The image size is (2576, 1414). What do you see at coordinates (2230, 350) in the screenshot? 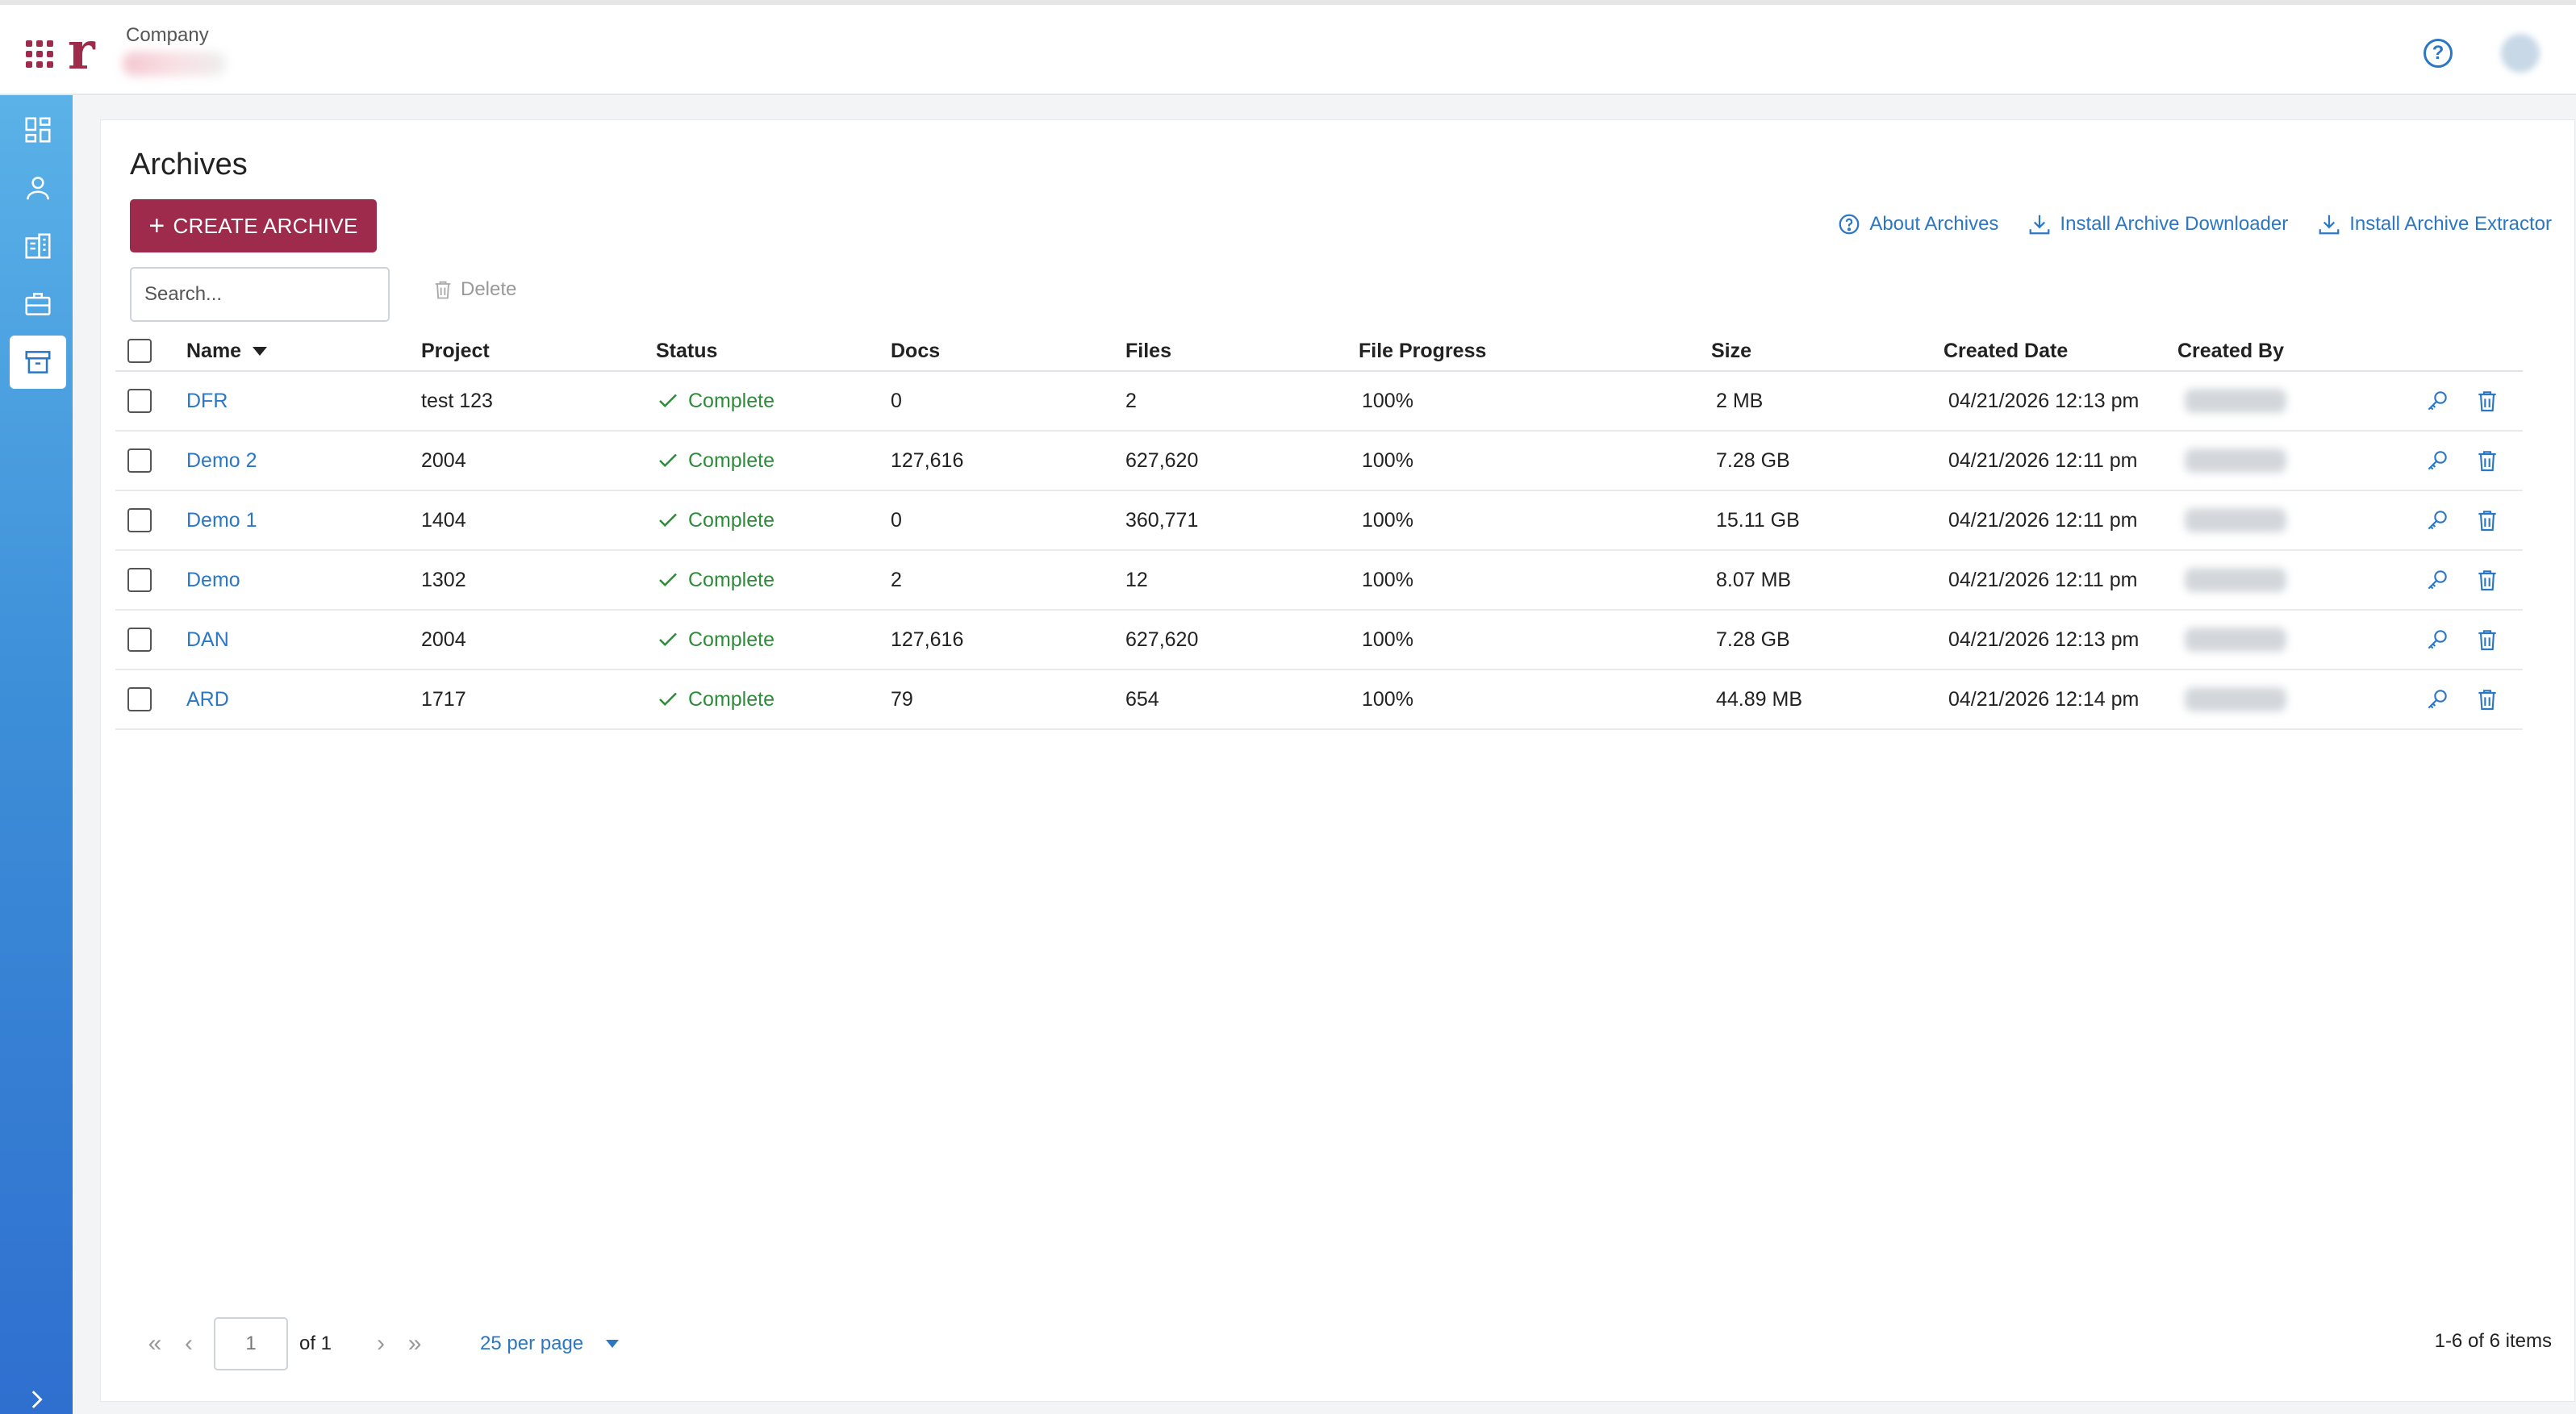
I see `column-header-created-by: Created By` at bounding box center [2230, 350].